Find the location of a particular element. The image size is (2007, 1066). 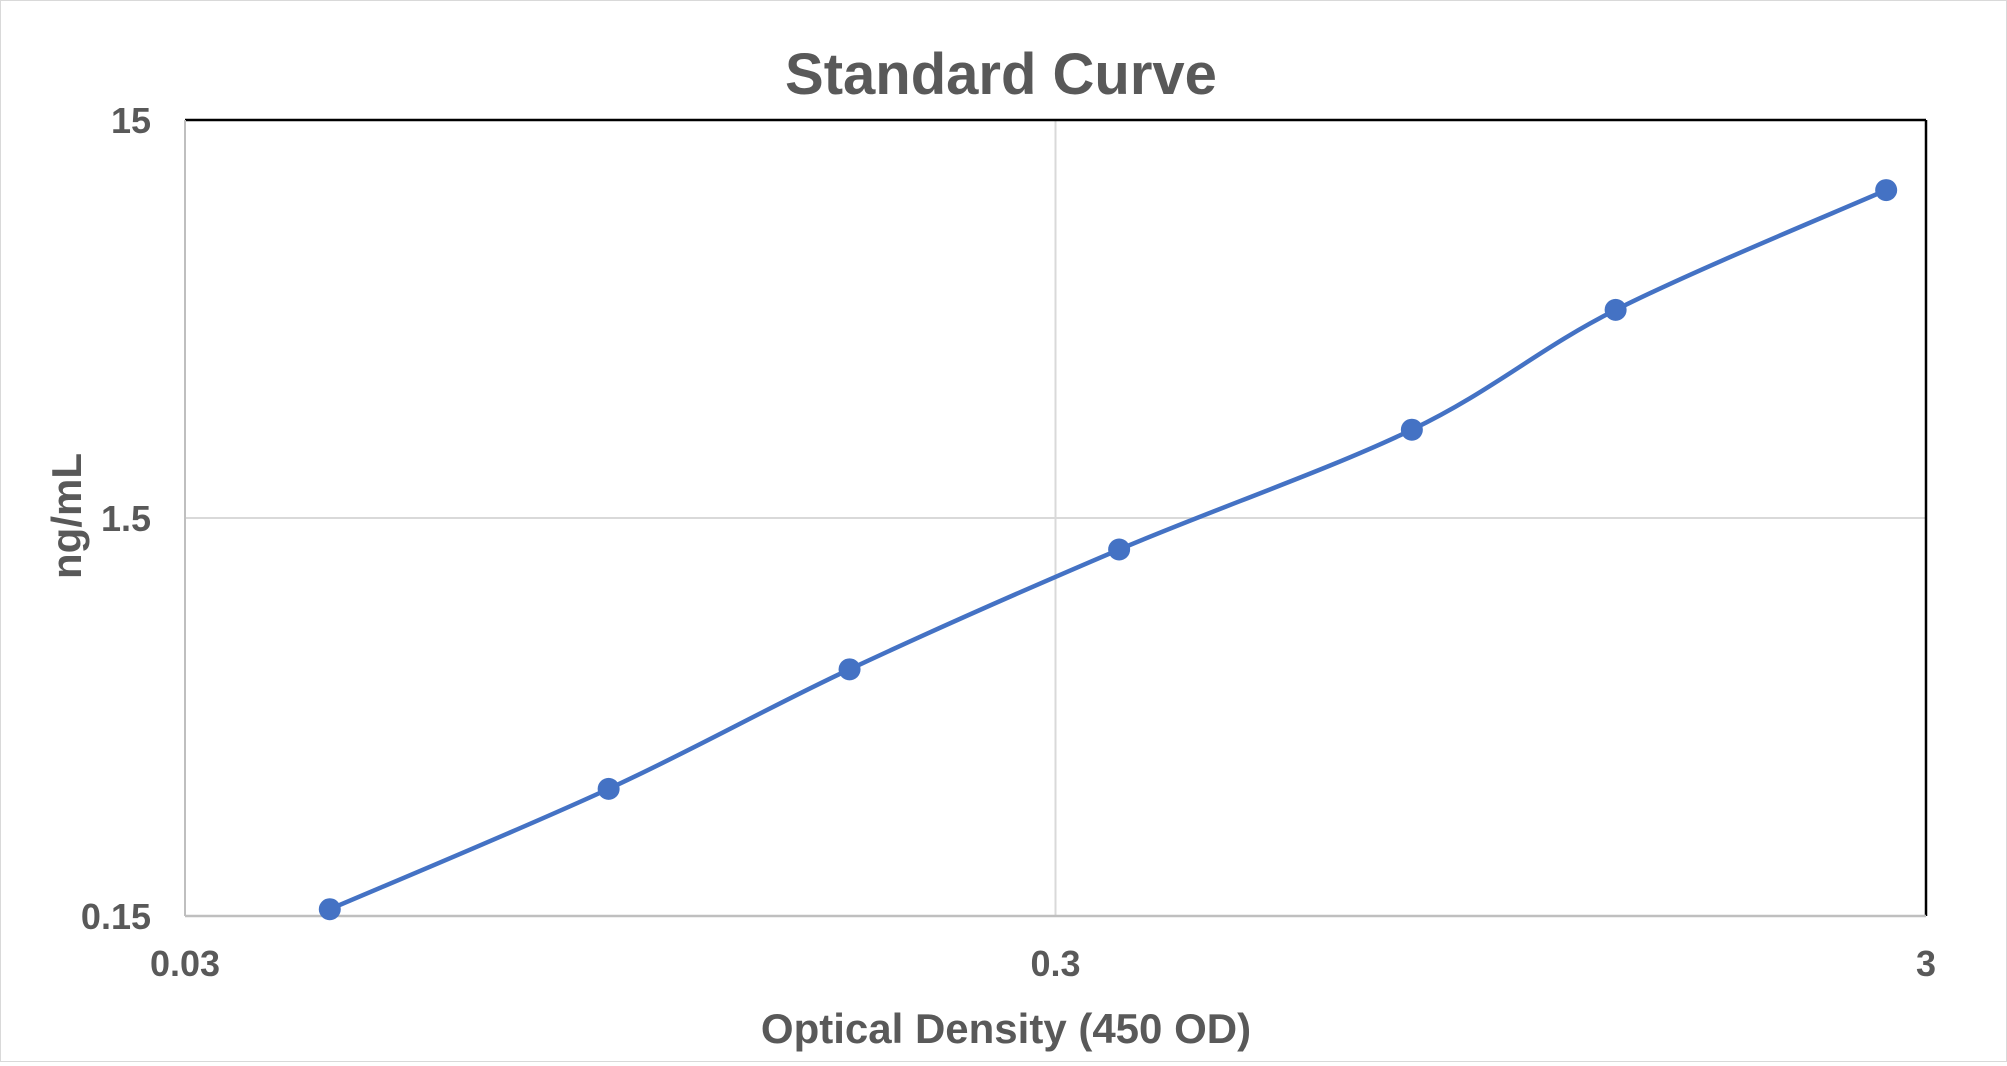

chart-title: Standard Curve is located at coordinates (1001, 74).